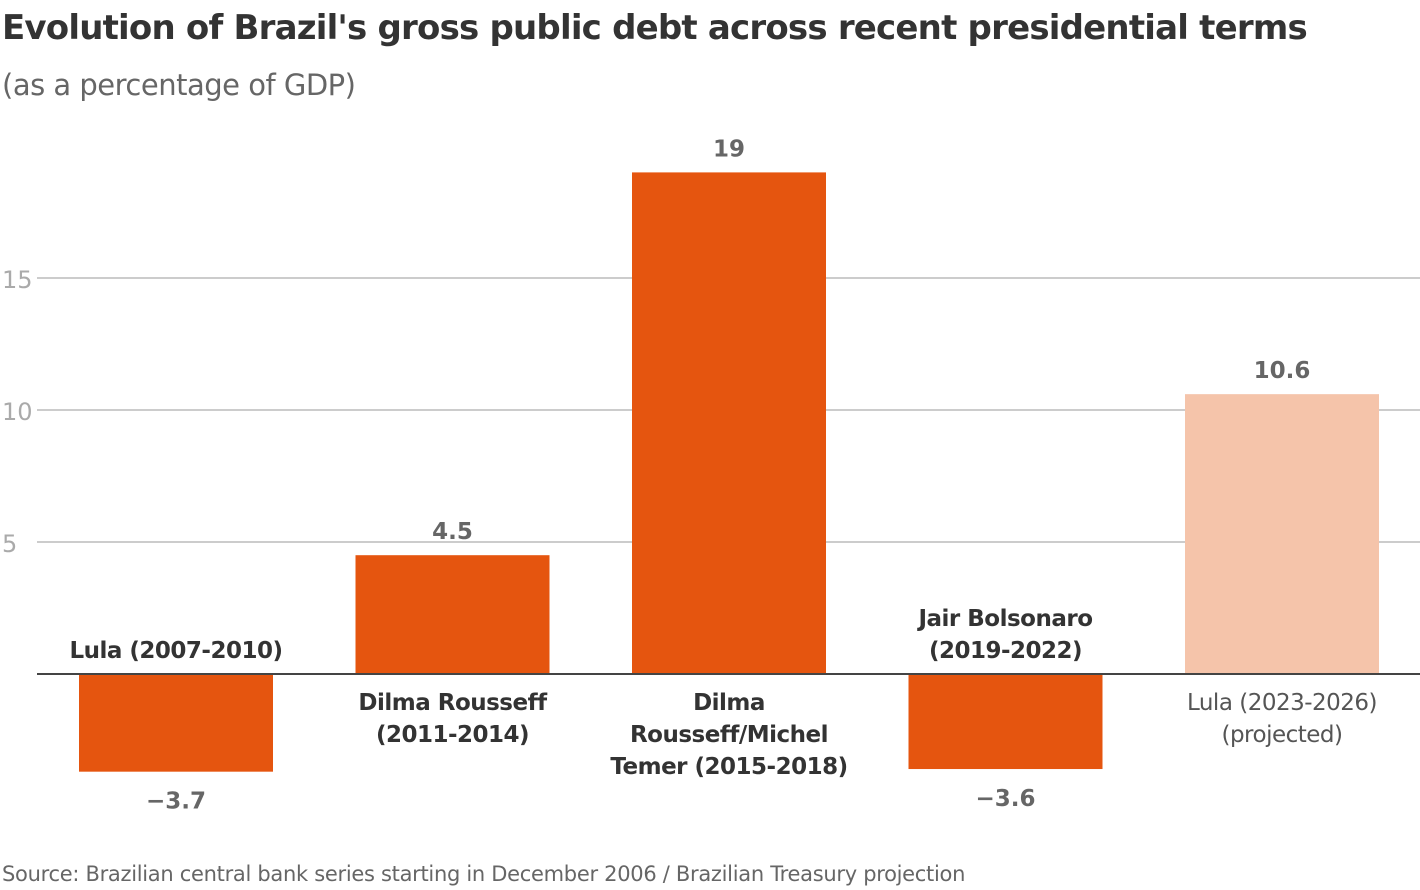 Image resolution: width=1420 pixels, height=890 pixels. I want to click on data-label: 10.6, so click(1282, 371).